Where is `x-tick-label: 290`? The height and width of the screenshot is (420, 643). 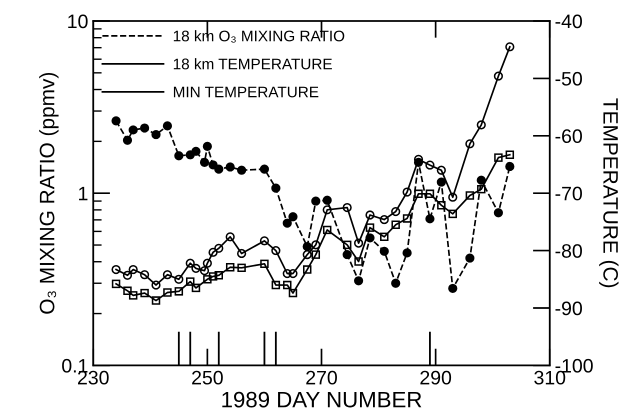
x-tick-label: 290 is located at coordinates (436, 377).